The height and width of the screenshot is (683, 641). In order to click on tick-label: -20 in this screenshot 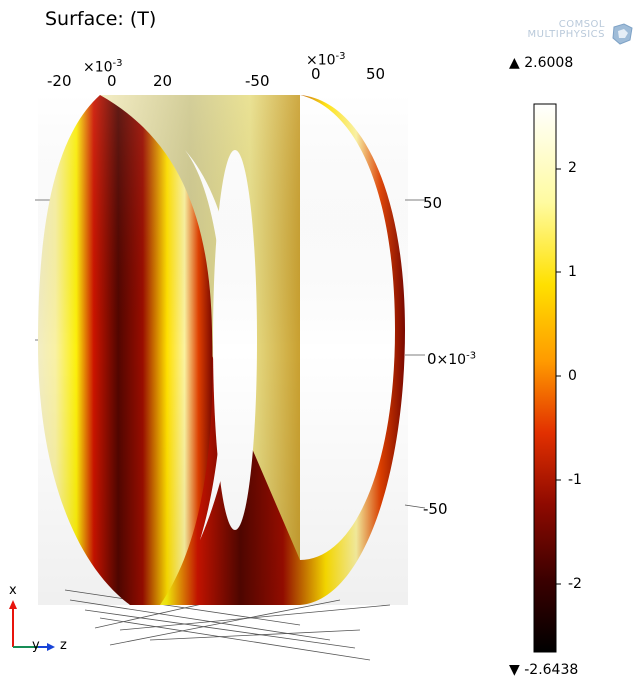, I will do `click(59, 81)`.